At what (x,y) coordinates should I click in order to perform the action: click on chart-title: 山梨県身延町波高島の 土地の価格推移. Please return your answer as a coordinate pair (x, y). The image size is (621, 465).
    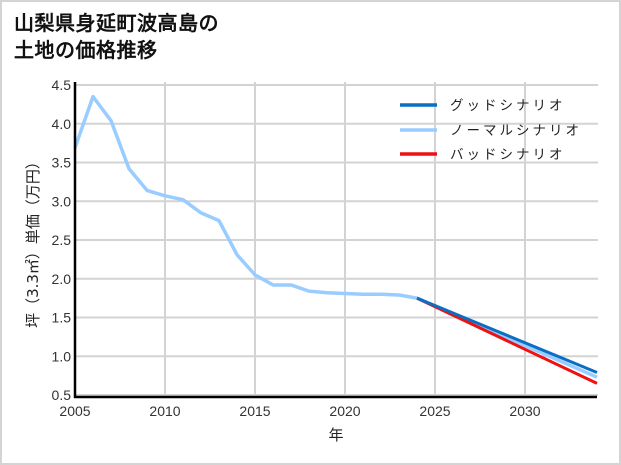
    Looking at the image, I should click on (116, 37).